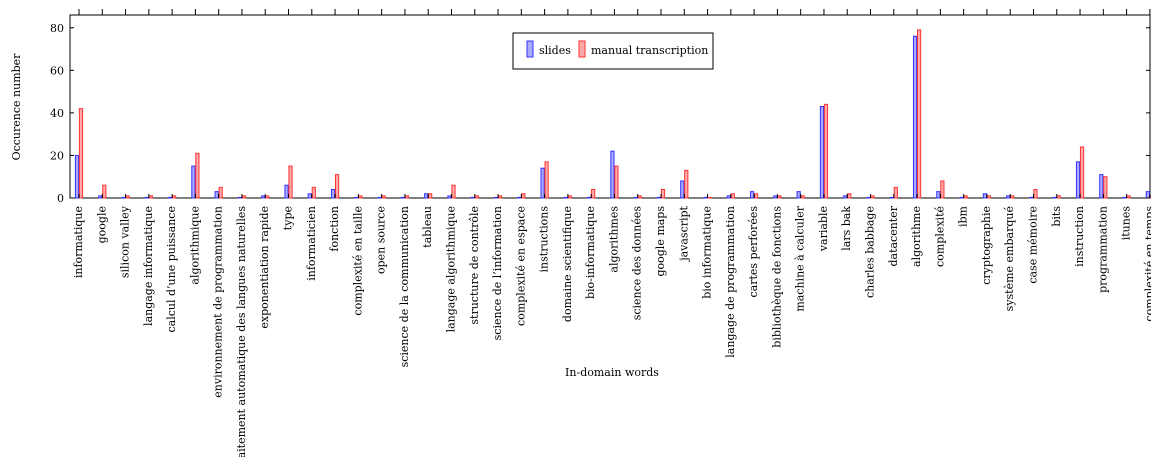  I want to click on x-tick-label: langage de programmation, so click(730, 282).